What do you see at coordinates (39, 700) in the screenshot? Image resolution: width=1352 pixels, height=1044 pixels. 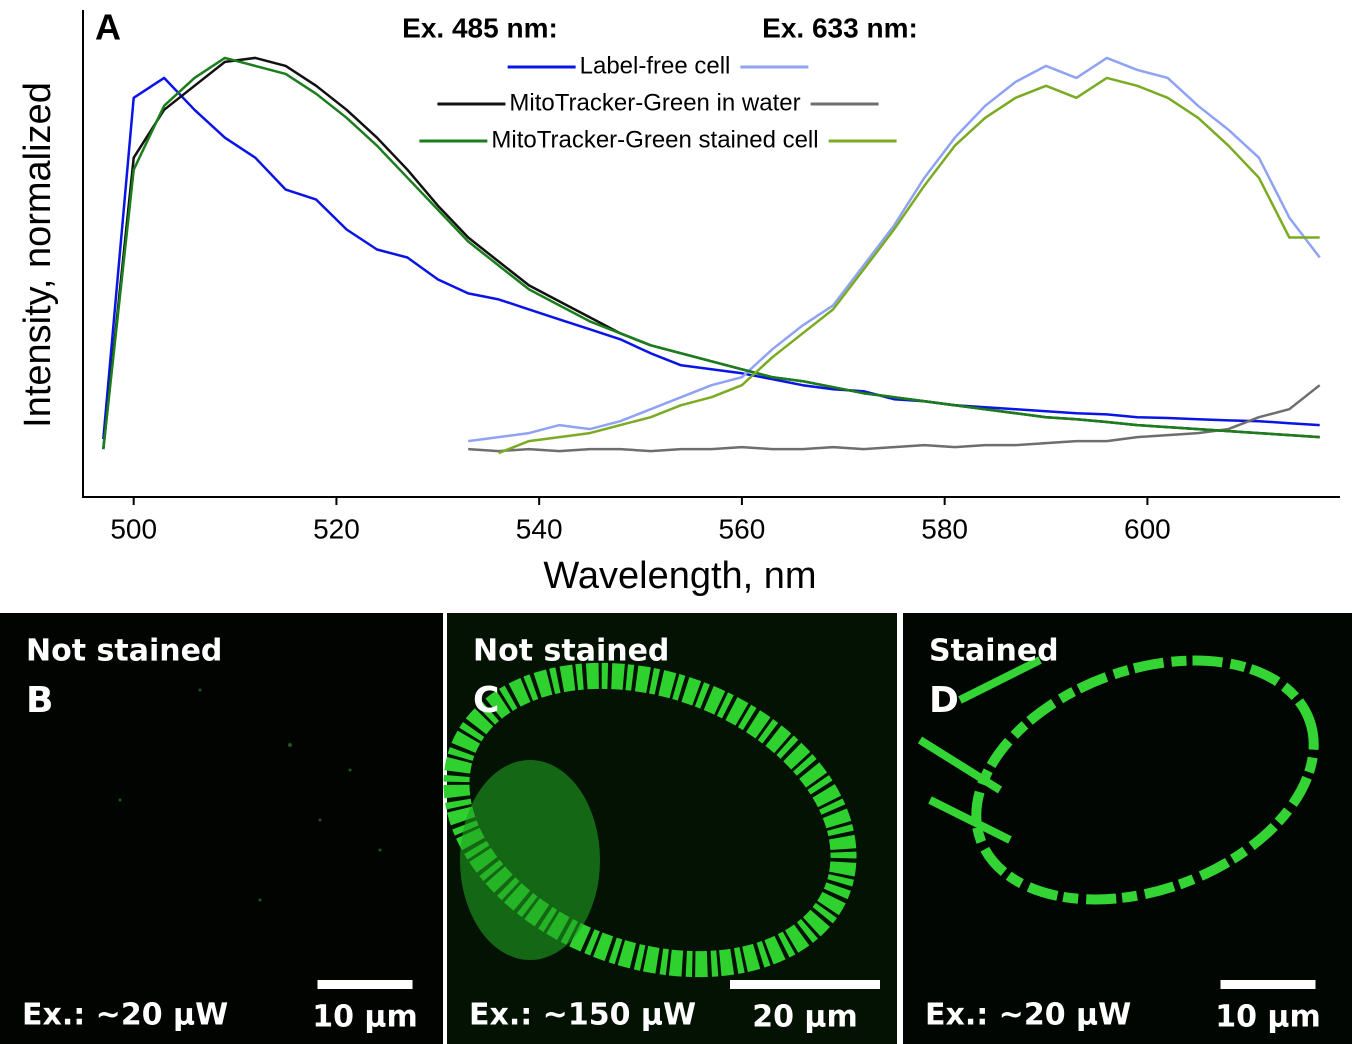 I see `panel-label: B` at bounding box center [39, 700].